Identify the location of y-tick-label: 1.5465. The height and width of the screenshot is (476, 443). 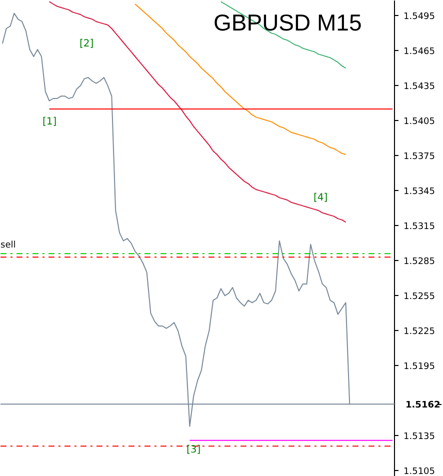
(419, 52).